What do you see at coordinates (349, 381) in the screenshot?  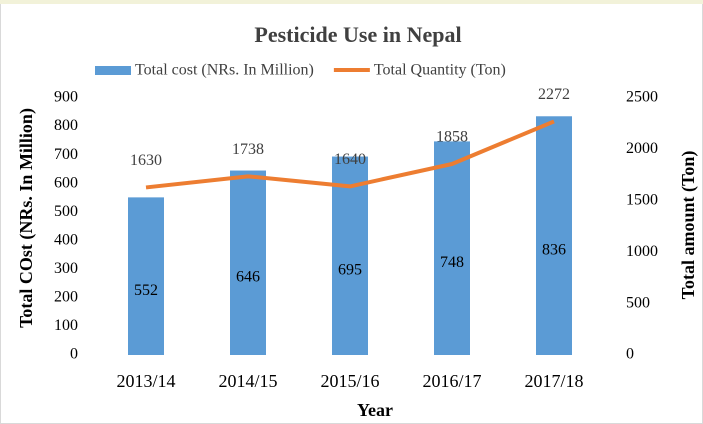 I see `x-tick-label: 2015/16` at bounding box center [349, 381].